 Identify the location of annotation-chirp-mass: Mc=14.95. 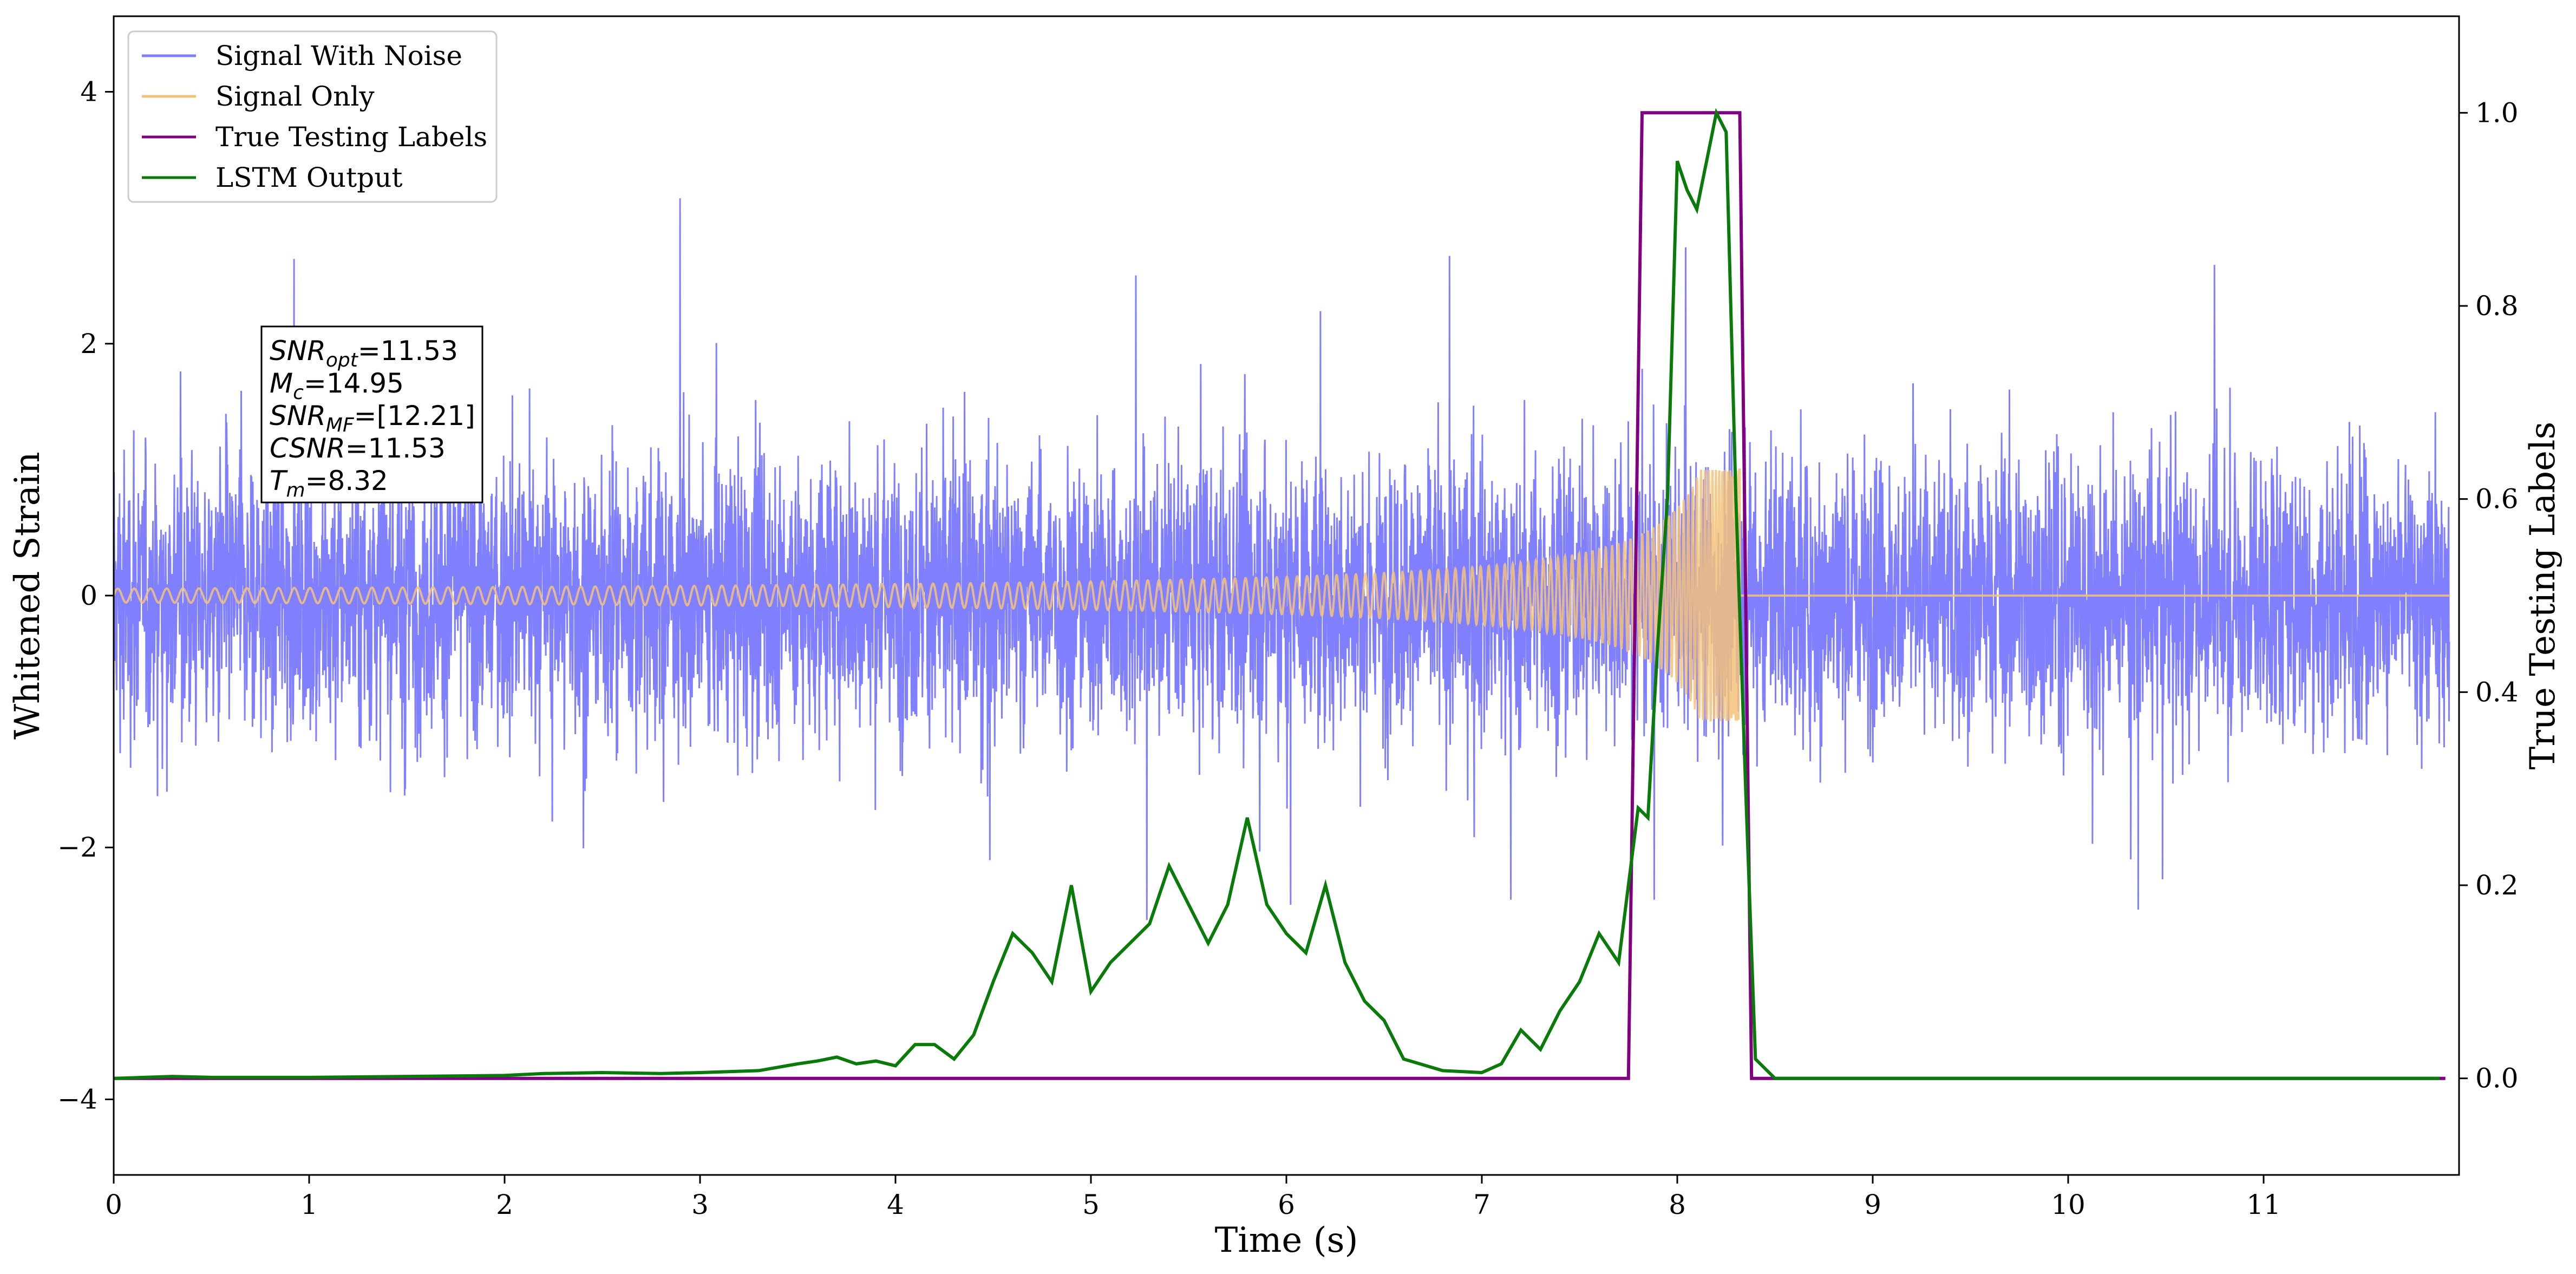
(337, 386).